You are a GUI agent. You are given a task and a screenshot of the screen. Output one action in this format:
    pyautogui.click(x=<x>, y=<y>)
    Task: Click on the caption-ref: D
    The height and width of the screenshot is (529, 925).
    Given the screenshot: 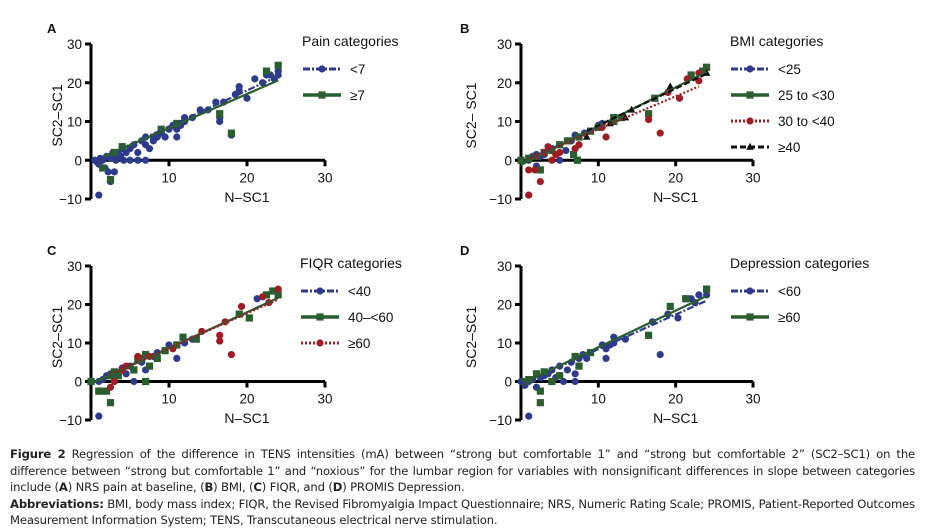 What is the action you would take?
    pyautogui.click(x=337, y=487)
    